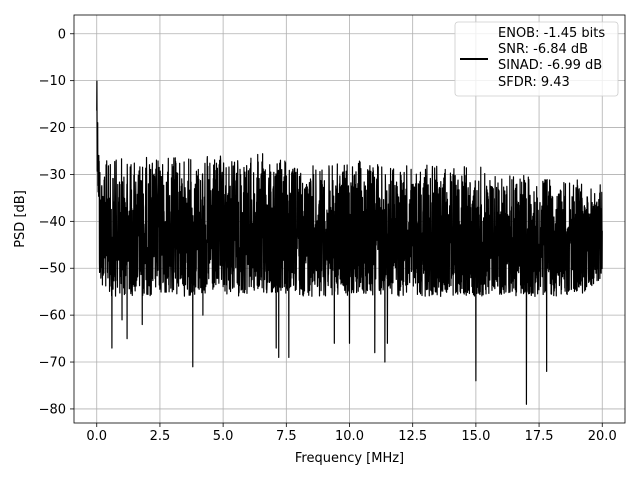  What do you see at coordinates (475, 436) in the screenshot?
I see `x-tick-label: 15.0` at bounding box center [475, 436].